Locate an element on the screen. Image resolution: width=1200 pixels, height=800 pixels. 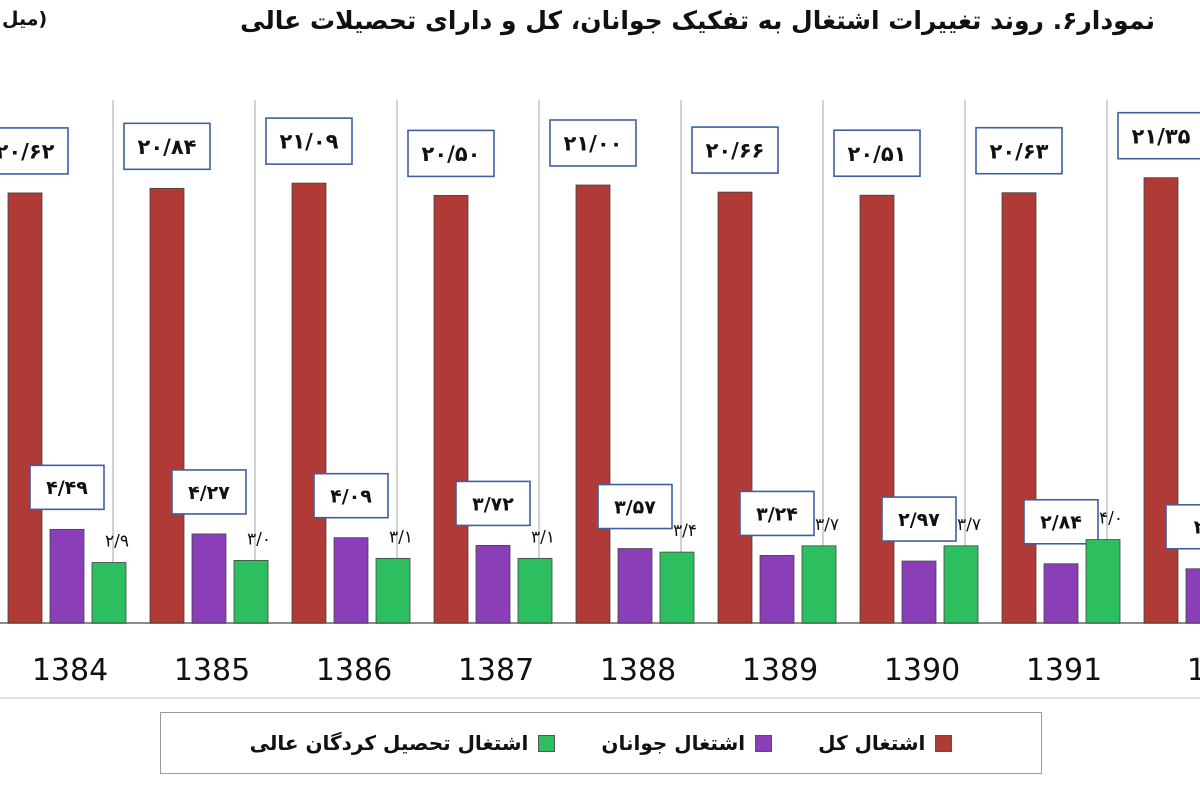
legend-label-graduates: اشتغال تحصیل کردگان عالی is located at coordinates (389, 743).